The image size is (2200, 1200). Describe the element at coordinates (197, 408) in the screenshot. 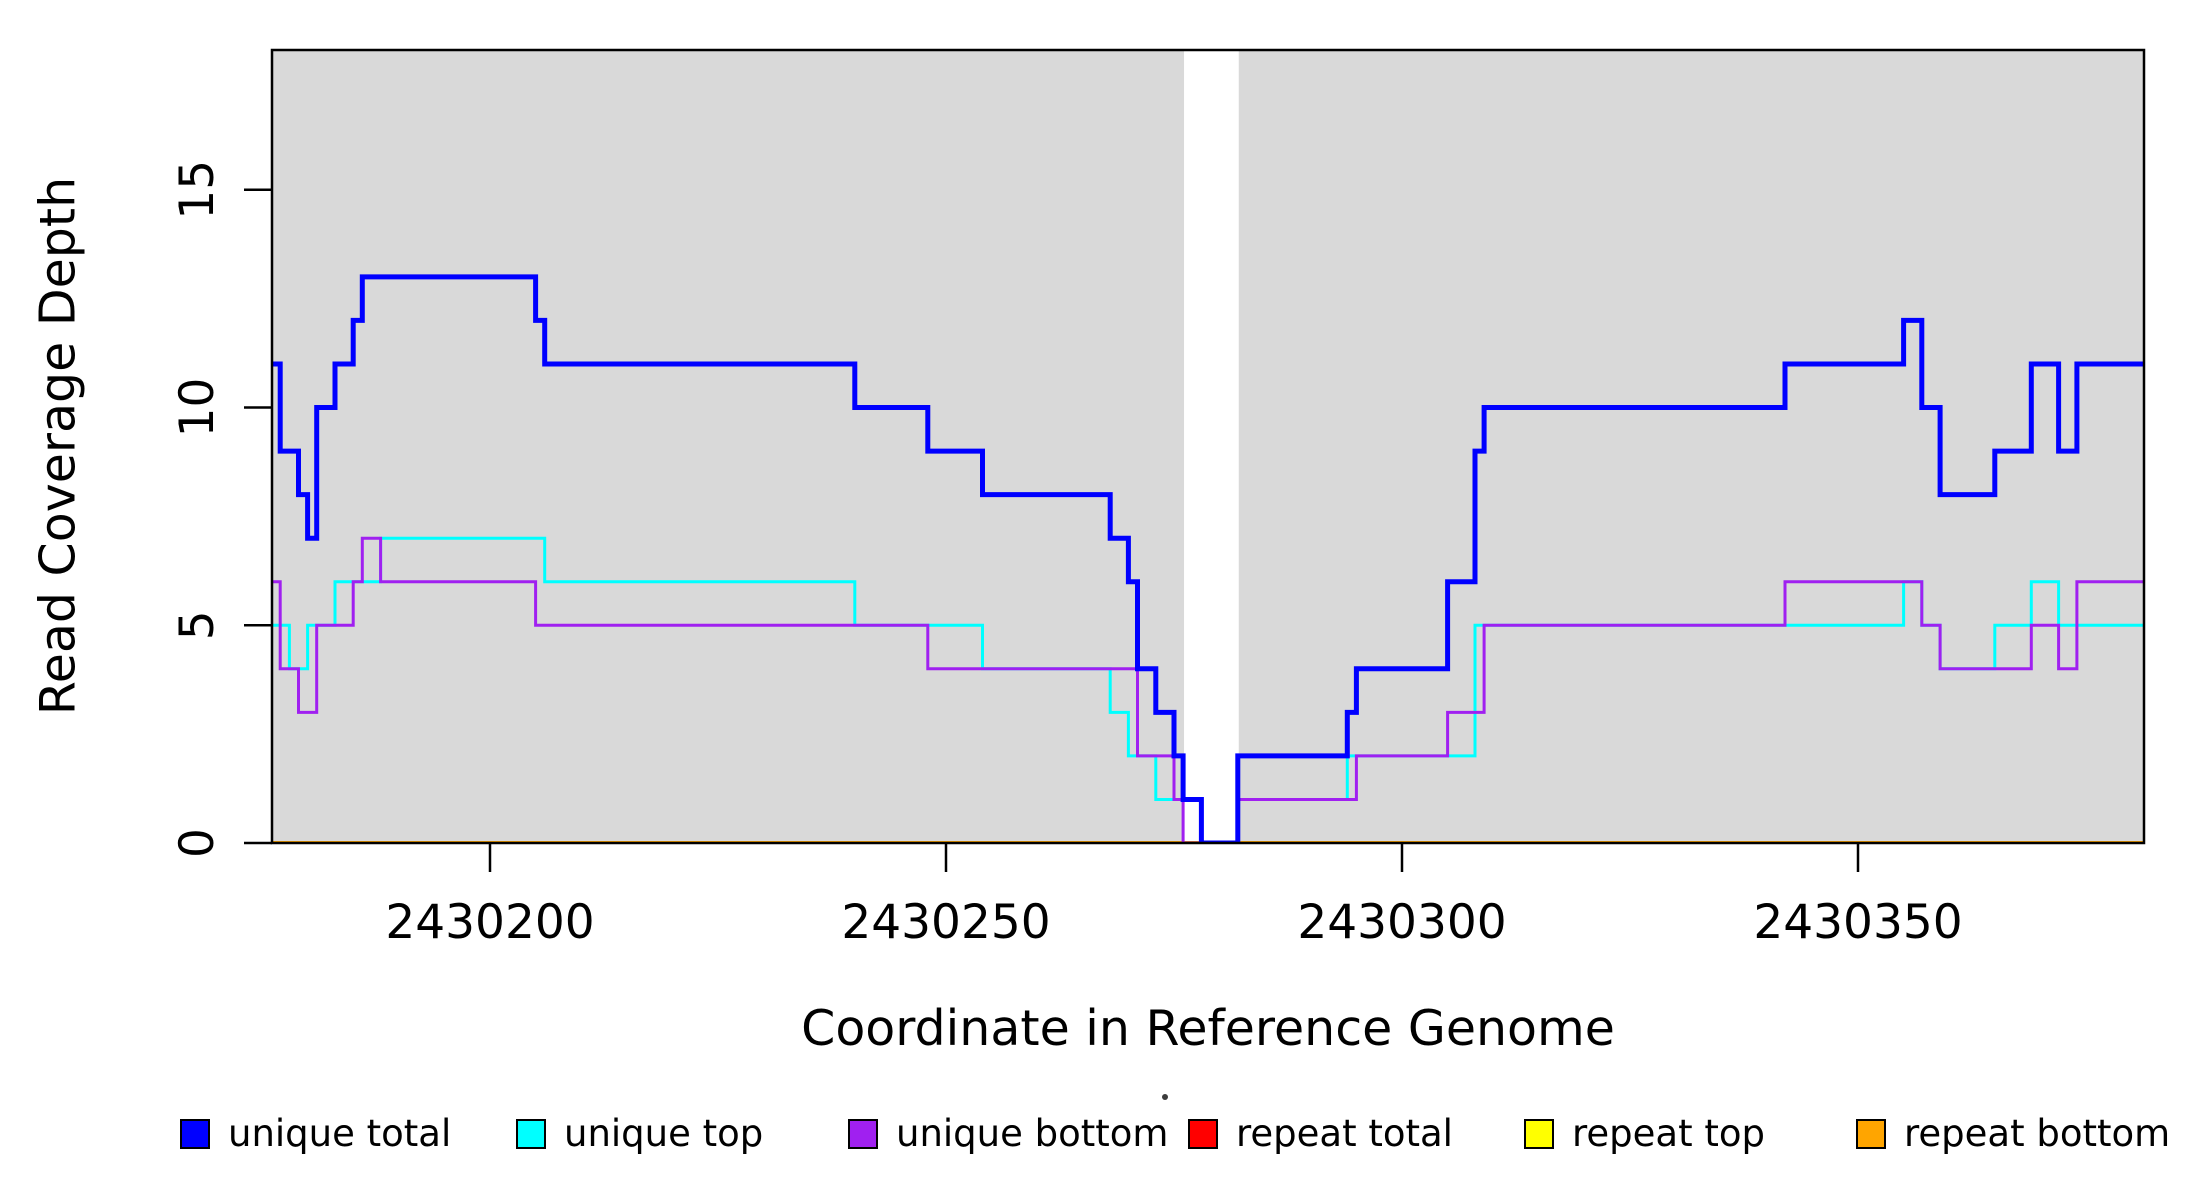

I see `y-tick-label: 10` at that location.